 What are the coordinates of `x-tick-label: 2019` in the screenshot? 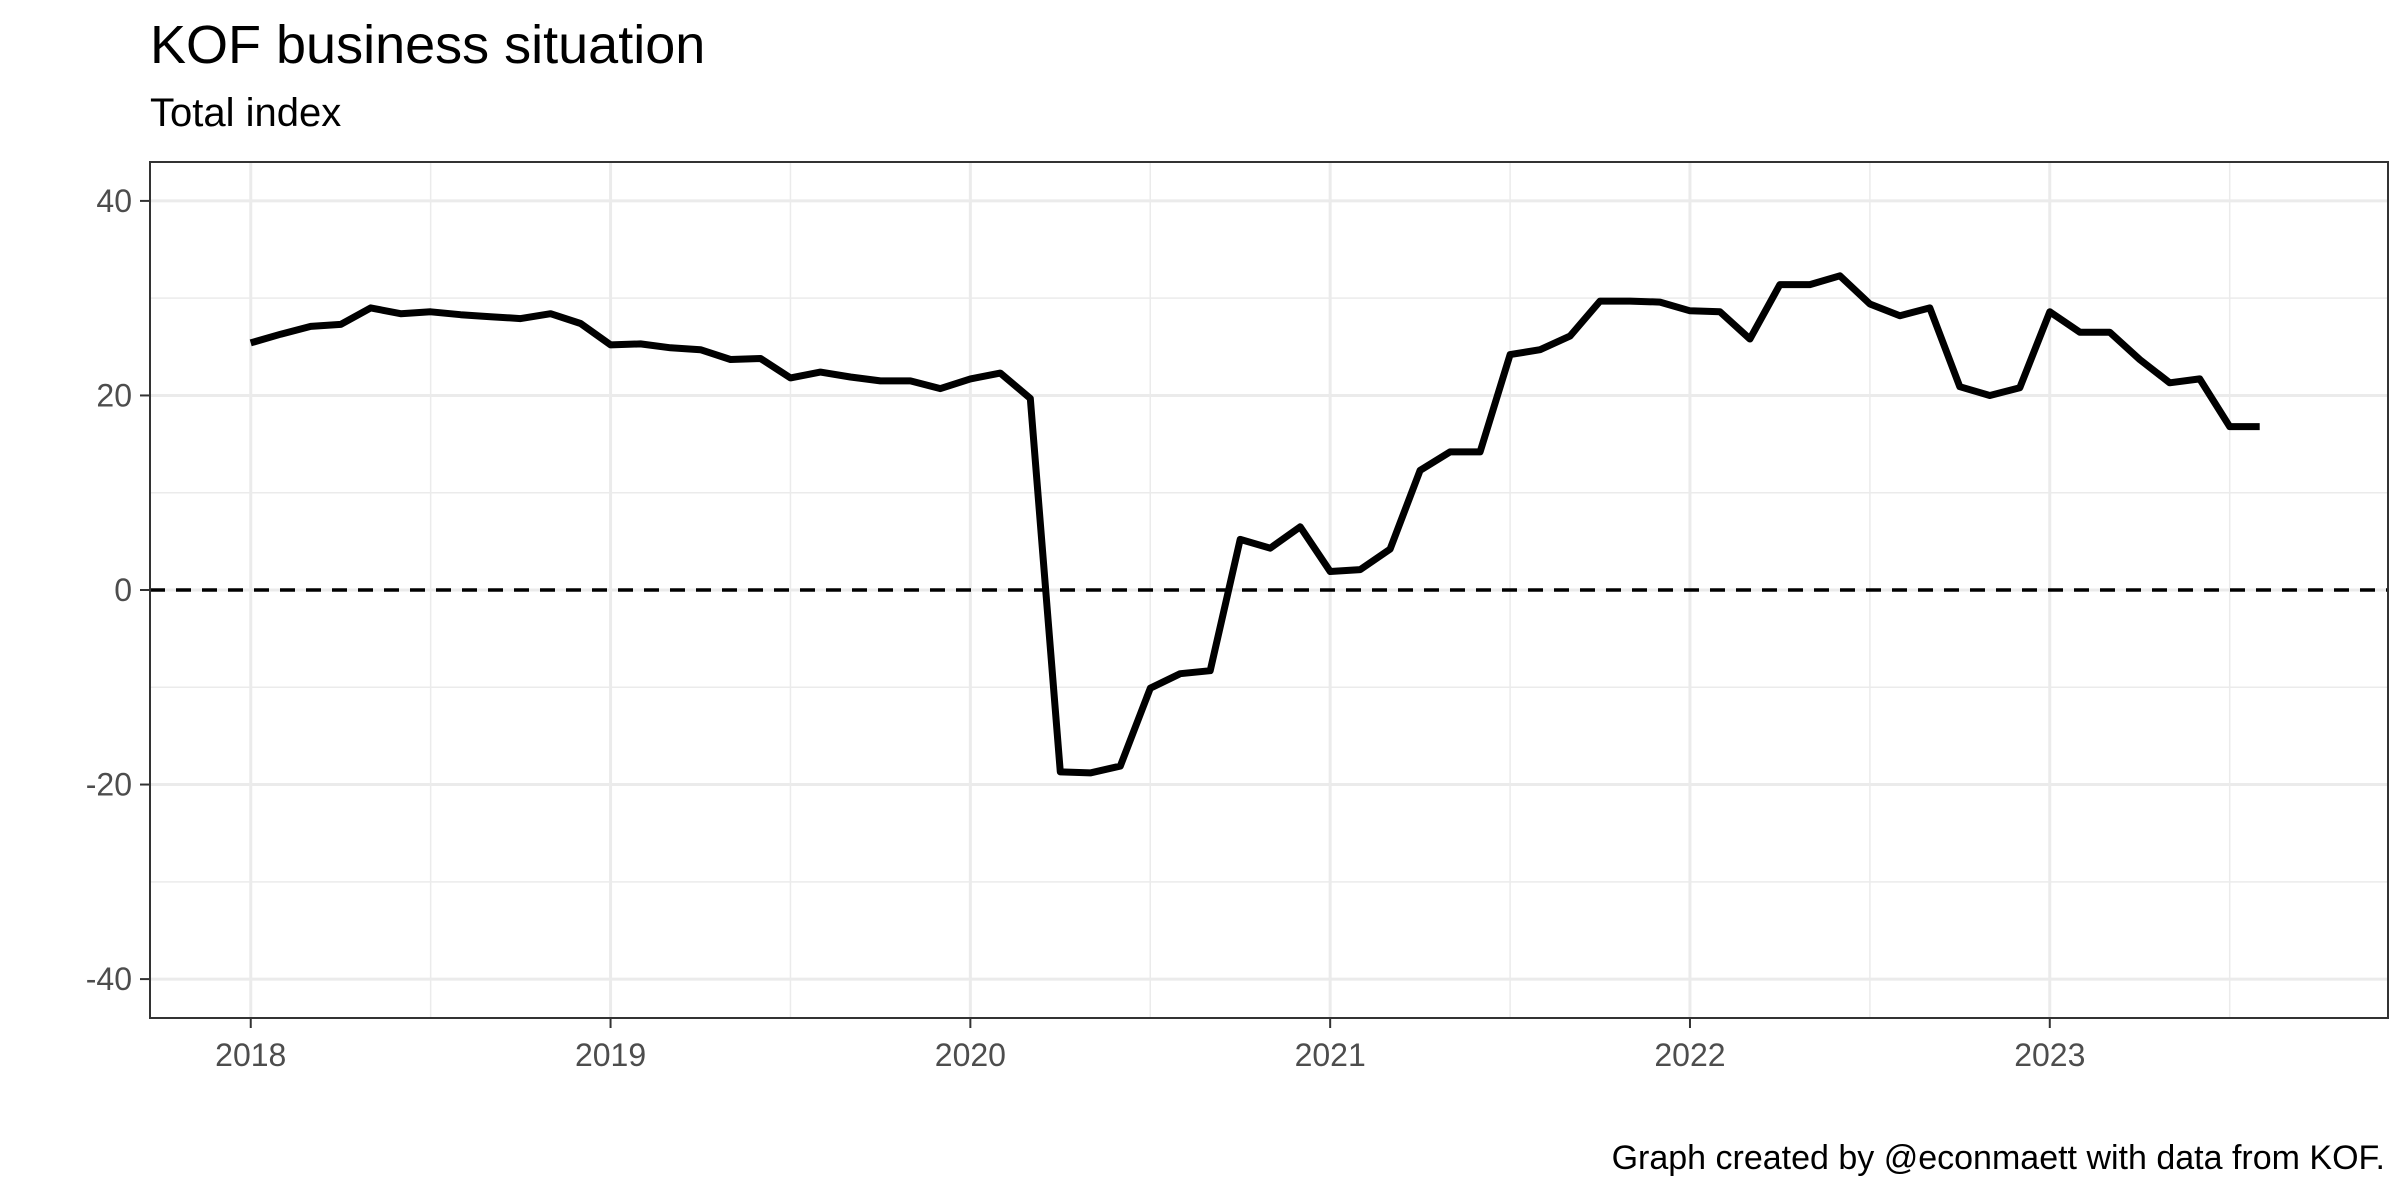 It's located at (610, 1055).